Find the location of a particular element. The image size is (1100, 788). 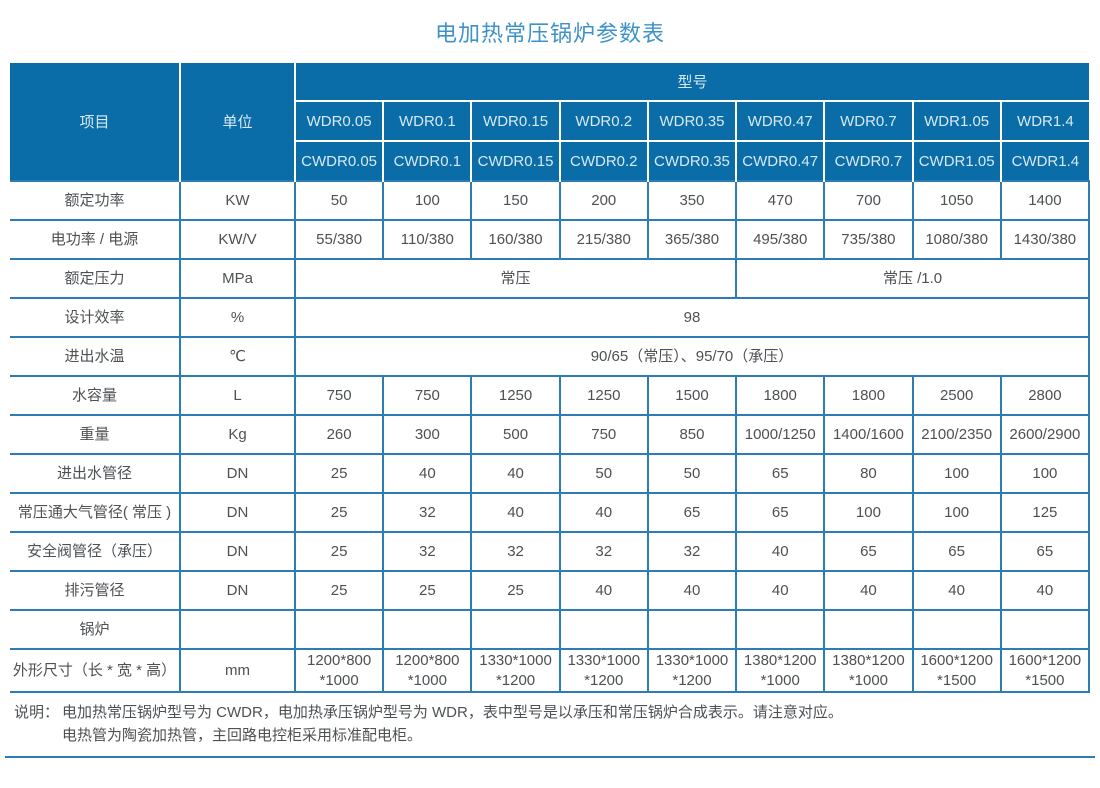

row-label: 安全阀管径（承压） is located at coordinates (95, 551).